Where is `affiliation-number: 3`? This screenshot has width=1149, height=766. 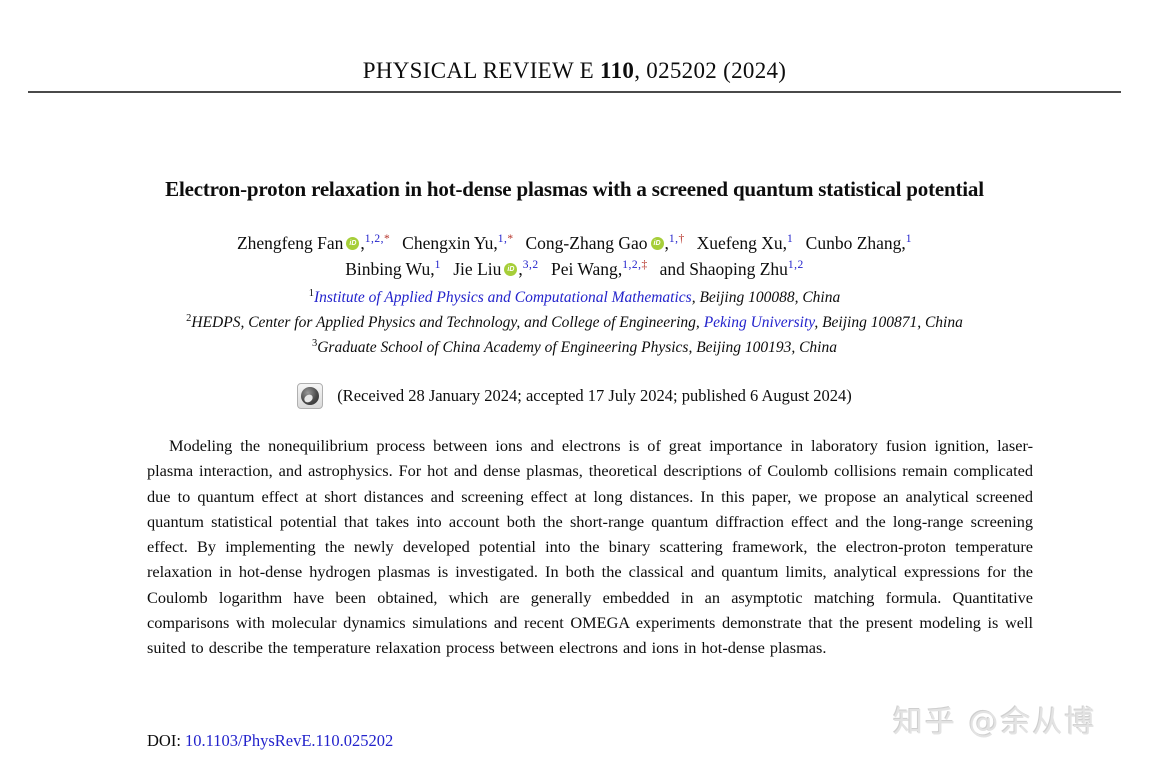
affiliation-number: 3 is located at coordinates (314, 343).